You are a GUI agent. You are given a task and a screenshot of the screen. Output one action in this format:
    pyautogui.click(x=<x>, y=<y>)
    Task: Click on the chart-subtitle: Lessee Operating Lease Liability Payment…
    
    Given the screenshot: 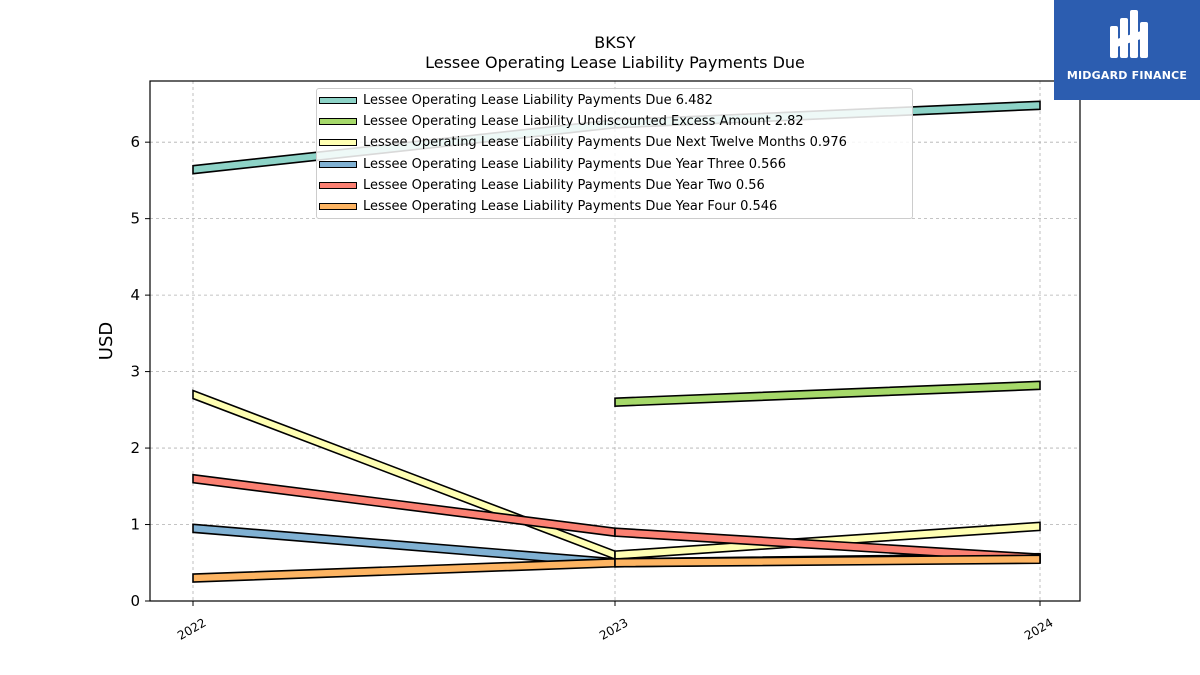 What is the action you would take?
    pyautogui.click(x=615, y=62)
    